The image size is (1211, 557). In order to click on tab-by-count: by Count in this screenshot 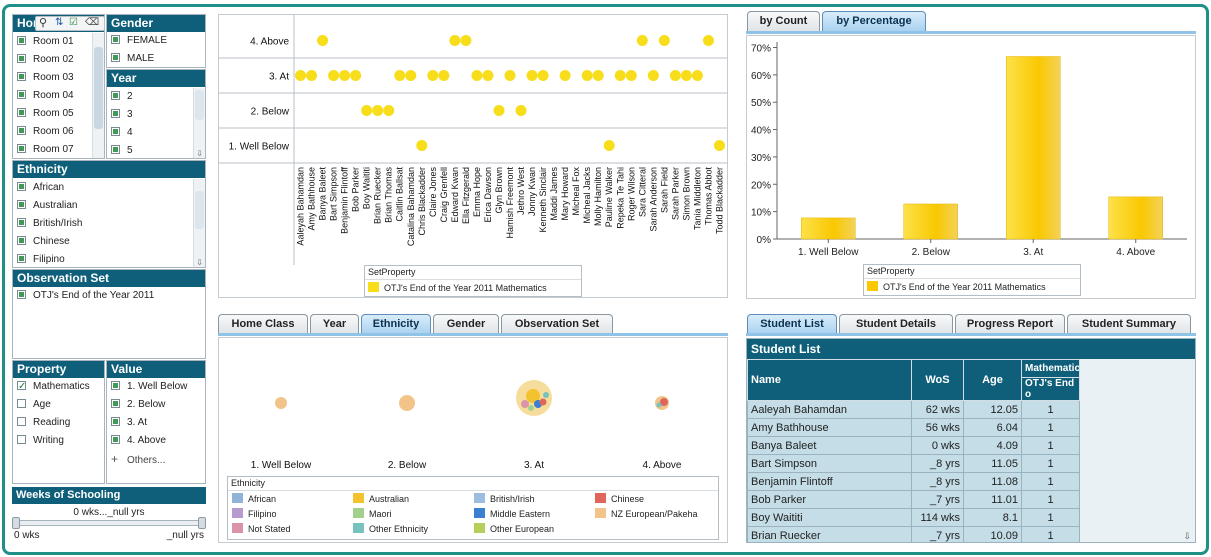, I will do `click(783, 21)`.